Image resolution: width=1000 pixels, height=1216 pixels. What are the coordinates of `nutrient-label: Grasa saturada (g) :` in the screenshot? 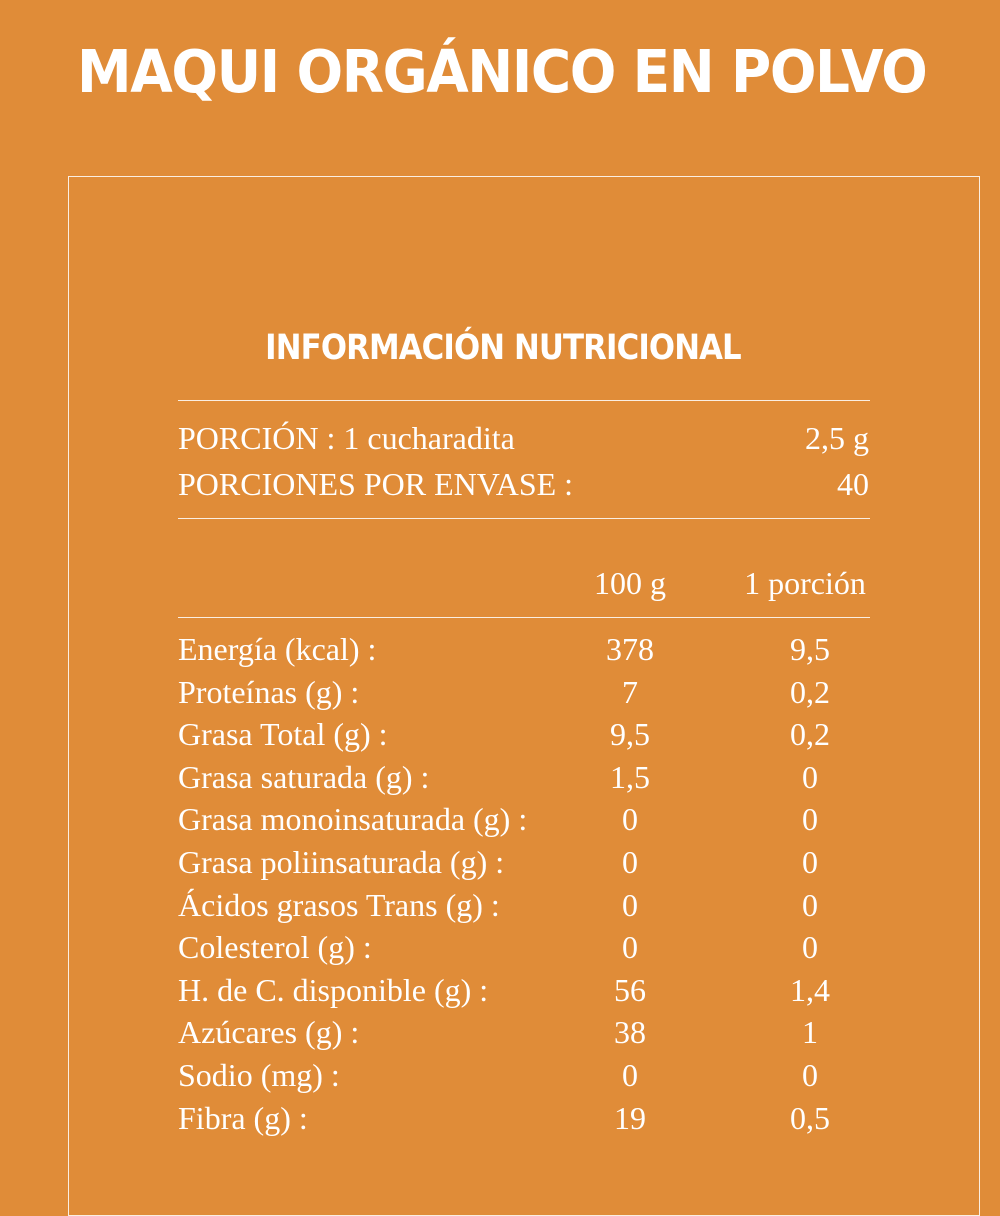 It's located at (304, 777).